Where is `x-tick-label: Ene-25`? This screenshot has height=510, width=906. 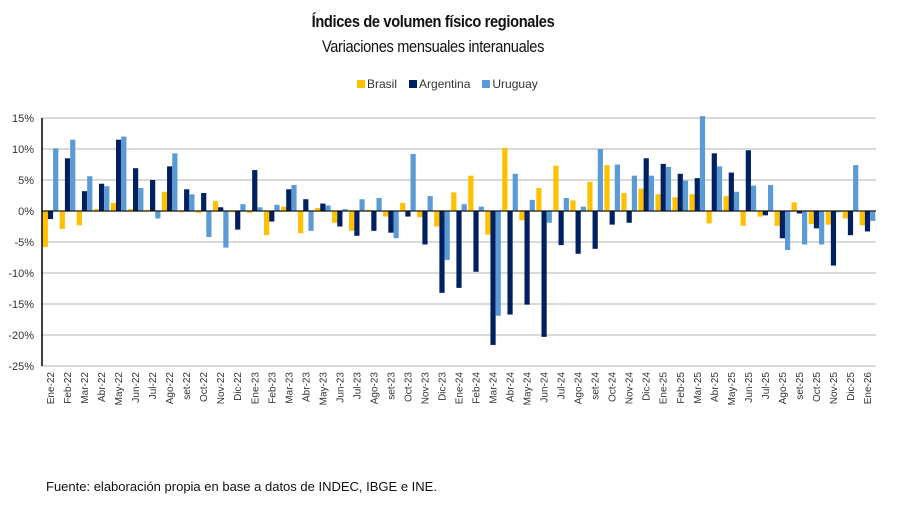 x-tick-label: Ene-25 is located at coordinates (664, 388).